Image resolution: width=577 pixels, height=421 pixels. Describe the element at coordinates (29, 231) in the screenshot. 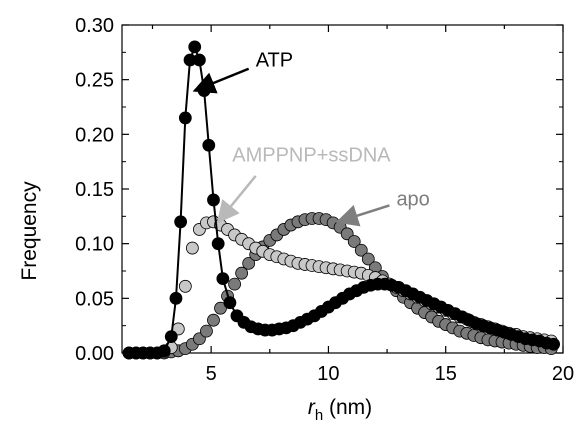

I see `y-axis-label: Frequency` at that location.